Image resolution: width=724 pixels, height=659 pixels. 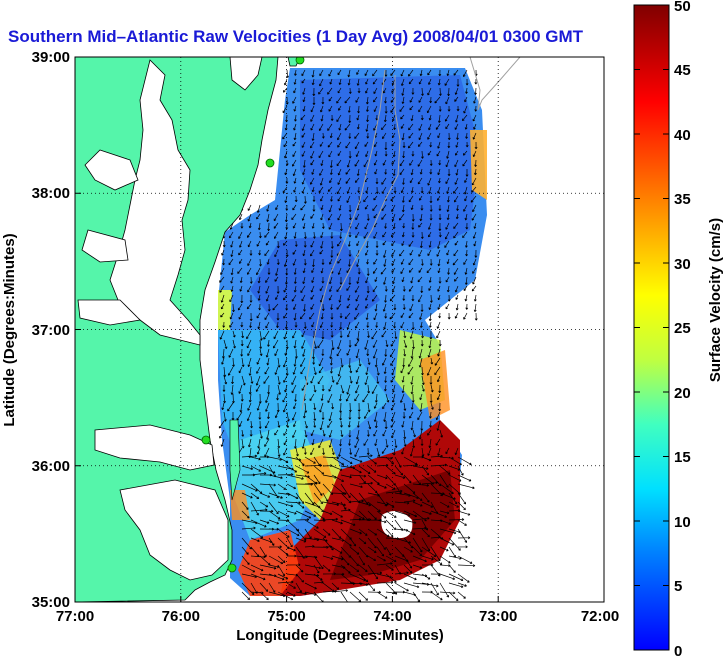 What do you see at coordinates (51, 602) in the screenshot?
I see `y-tick-label: 35:00` at bounding box center [51, 602].